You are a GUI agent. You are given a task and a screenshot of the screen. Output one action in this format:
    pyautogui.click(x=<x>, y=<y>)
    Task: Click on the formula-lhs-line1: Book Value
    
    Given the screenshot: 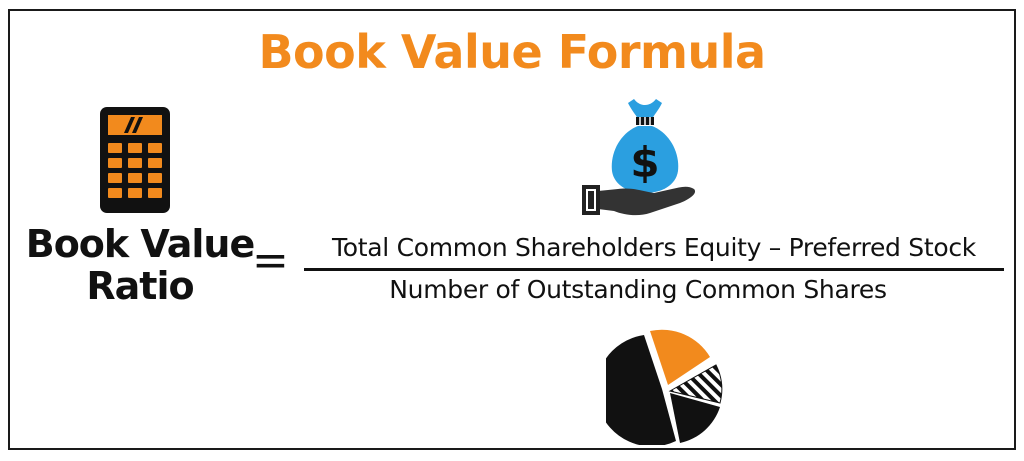 What is the action you would take?
    pyautogui.click(x=140, y=244)
    